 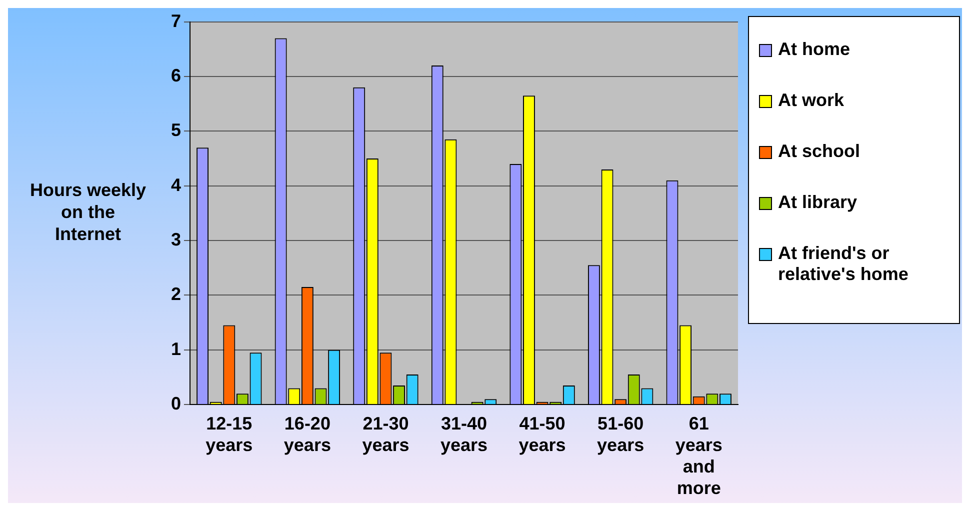 I want to click on x-tick-label: 51-60 years, so click(x=620, y=434).